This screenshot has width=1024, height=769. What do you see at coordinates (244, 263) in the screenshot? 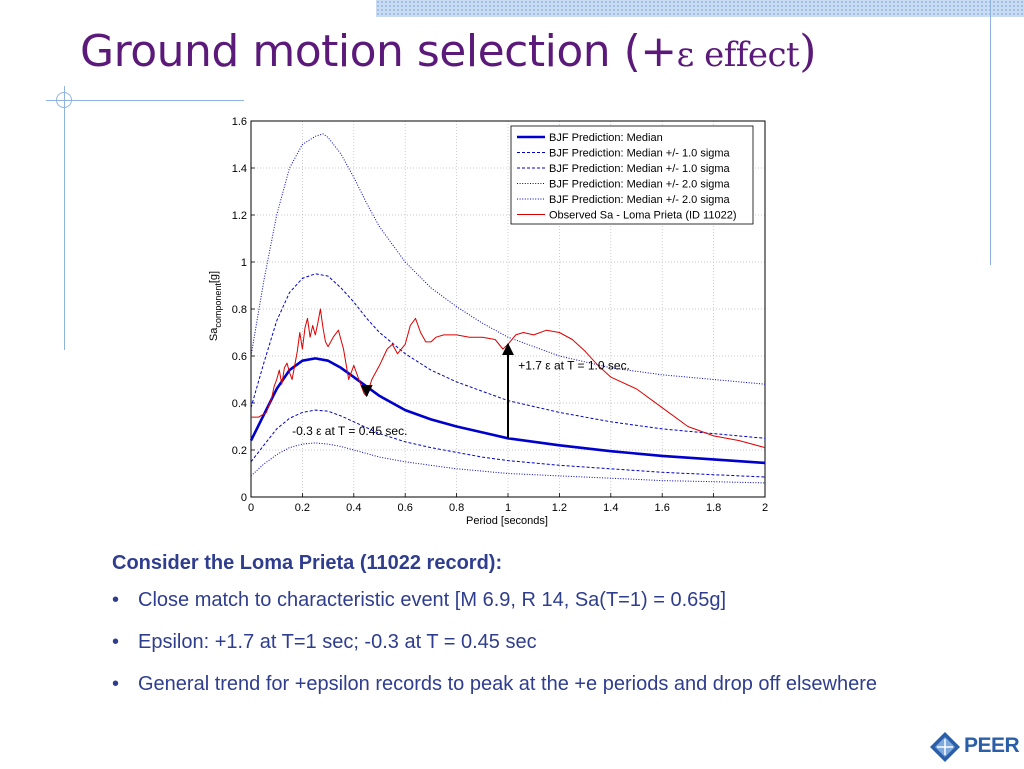
I see `y-tick-label: 1` at bounding box center [244, 263].